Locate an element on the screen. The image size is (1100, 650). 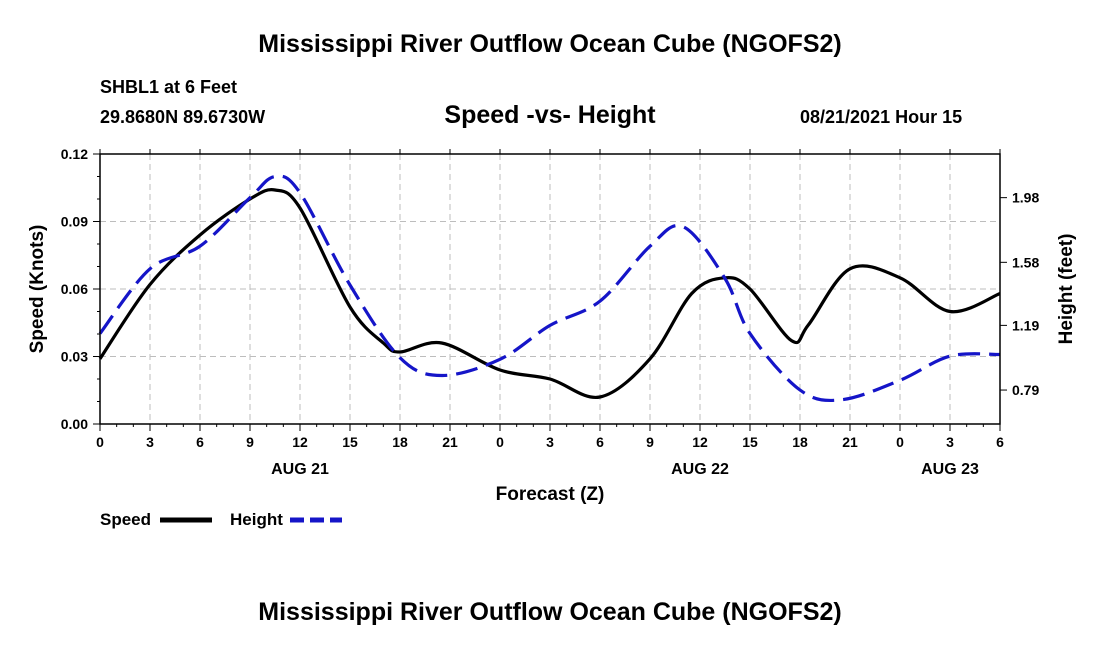
x-day-label: AUG 22 is located at coordinates (700, 469).